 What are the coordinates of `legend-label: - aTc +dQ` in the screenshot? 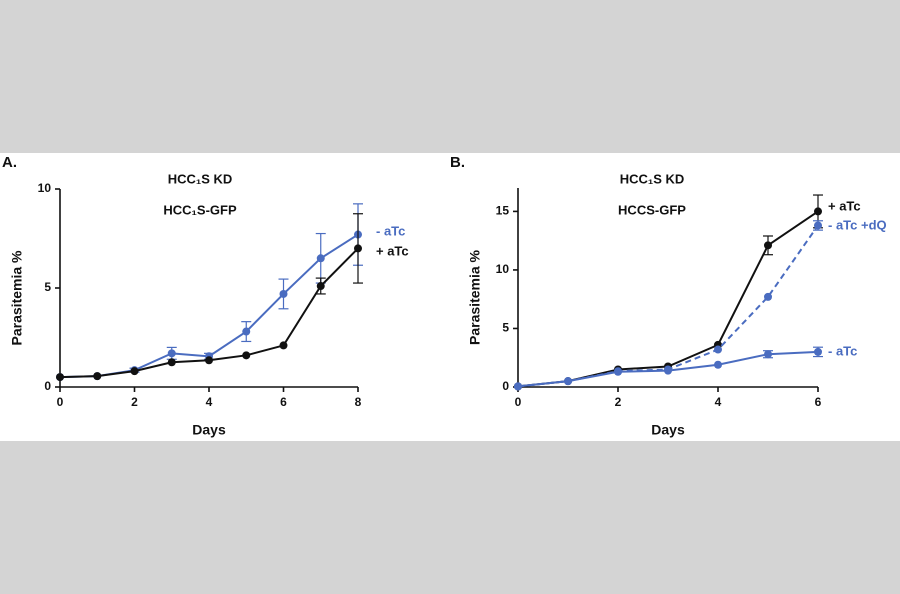 It's located at (857, 224).